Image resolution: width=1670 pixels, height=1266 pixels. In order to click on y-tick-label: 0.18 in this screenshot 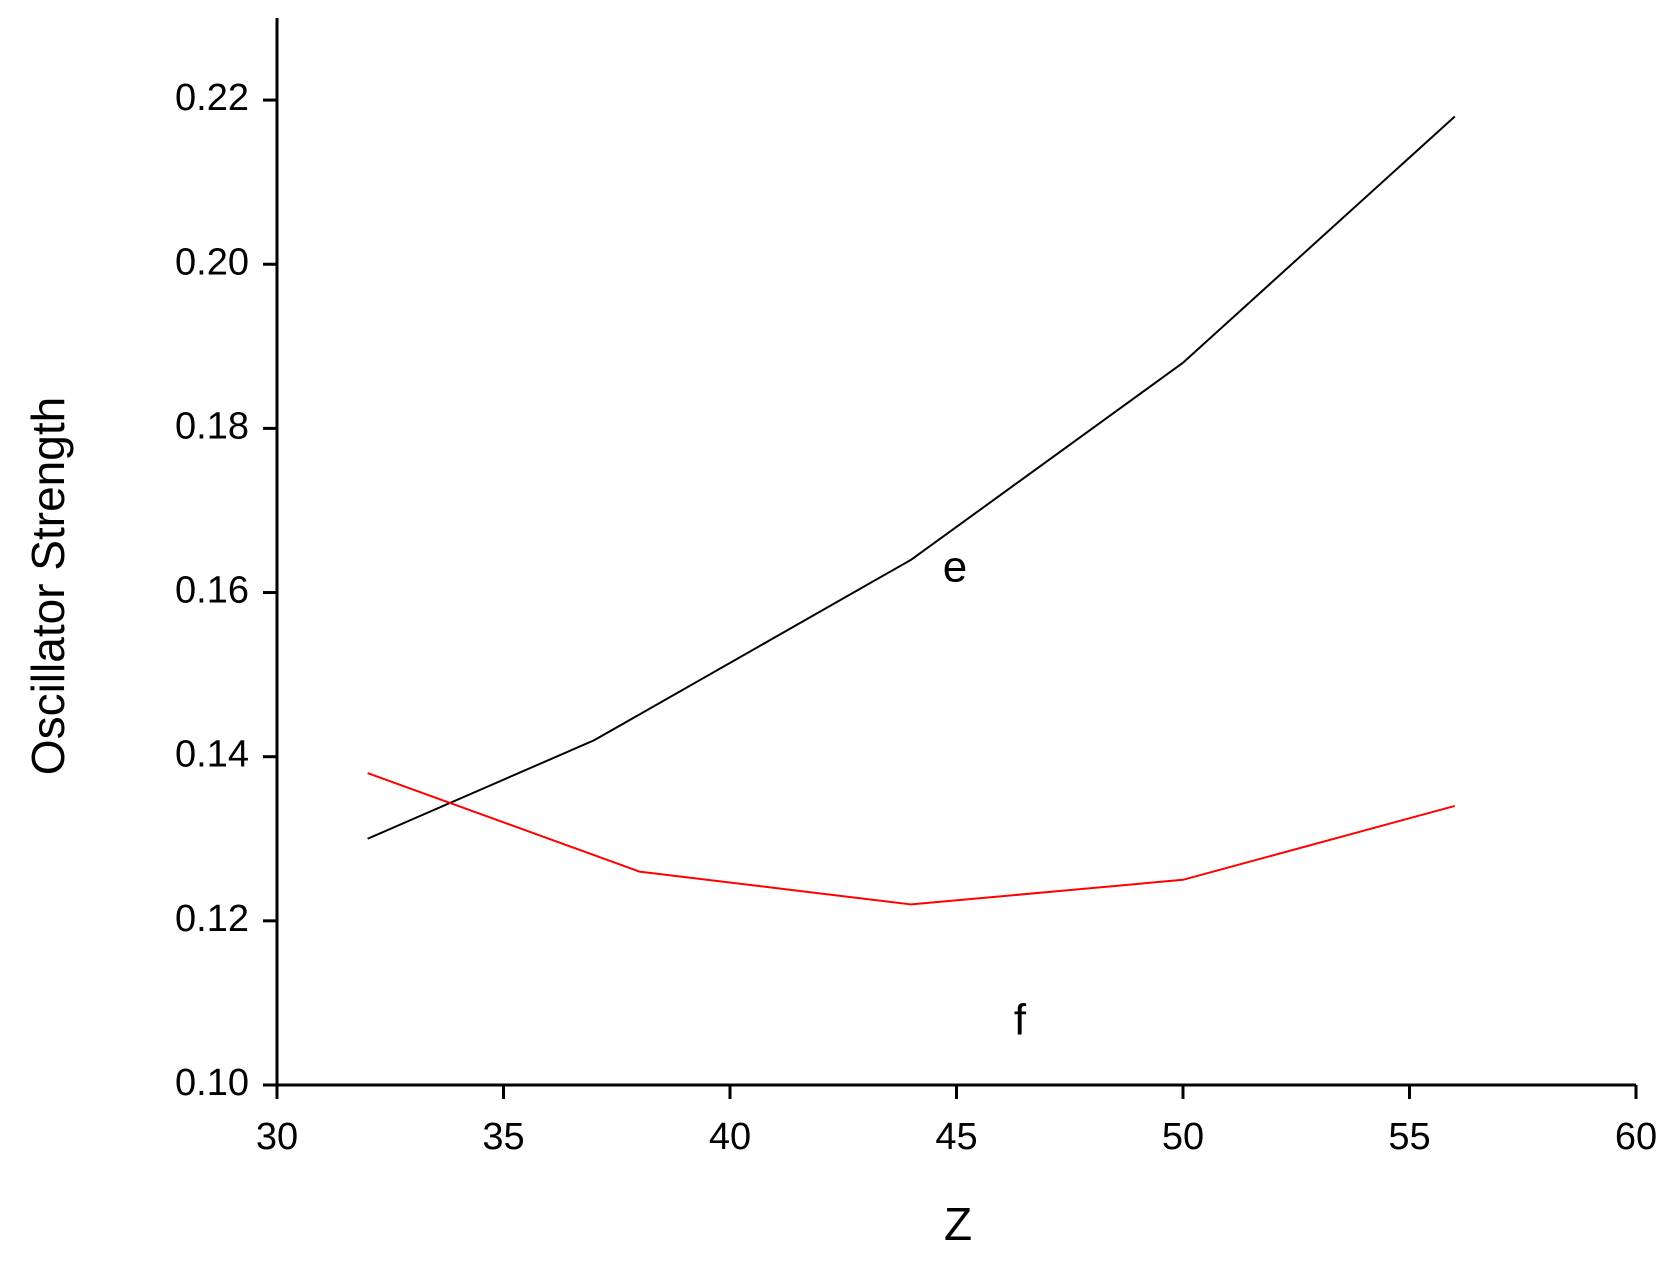, I will do `click(212, 426)`.